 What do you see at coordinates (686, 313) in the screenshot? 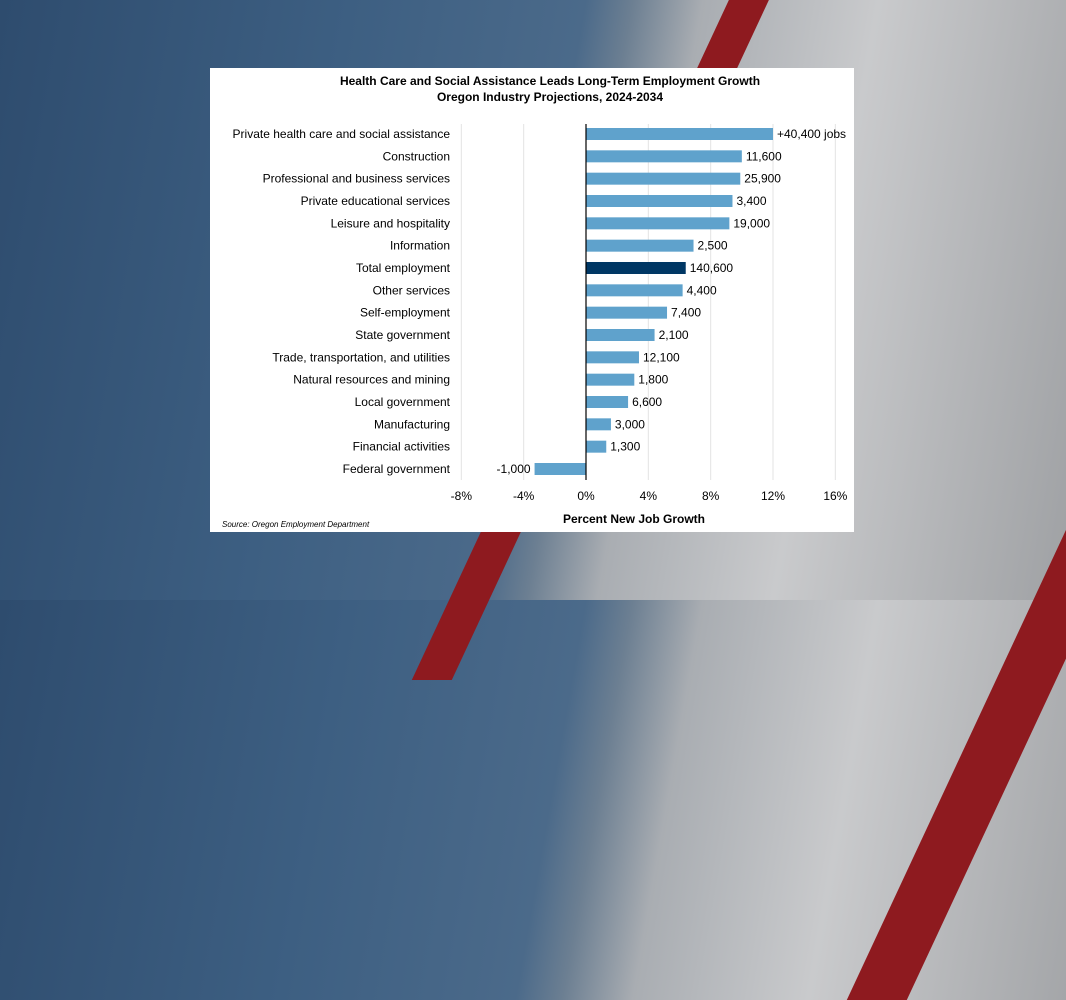
I see `data-label: 7,400` at bounding box center [686, 313].